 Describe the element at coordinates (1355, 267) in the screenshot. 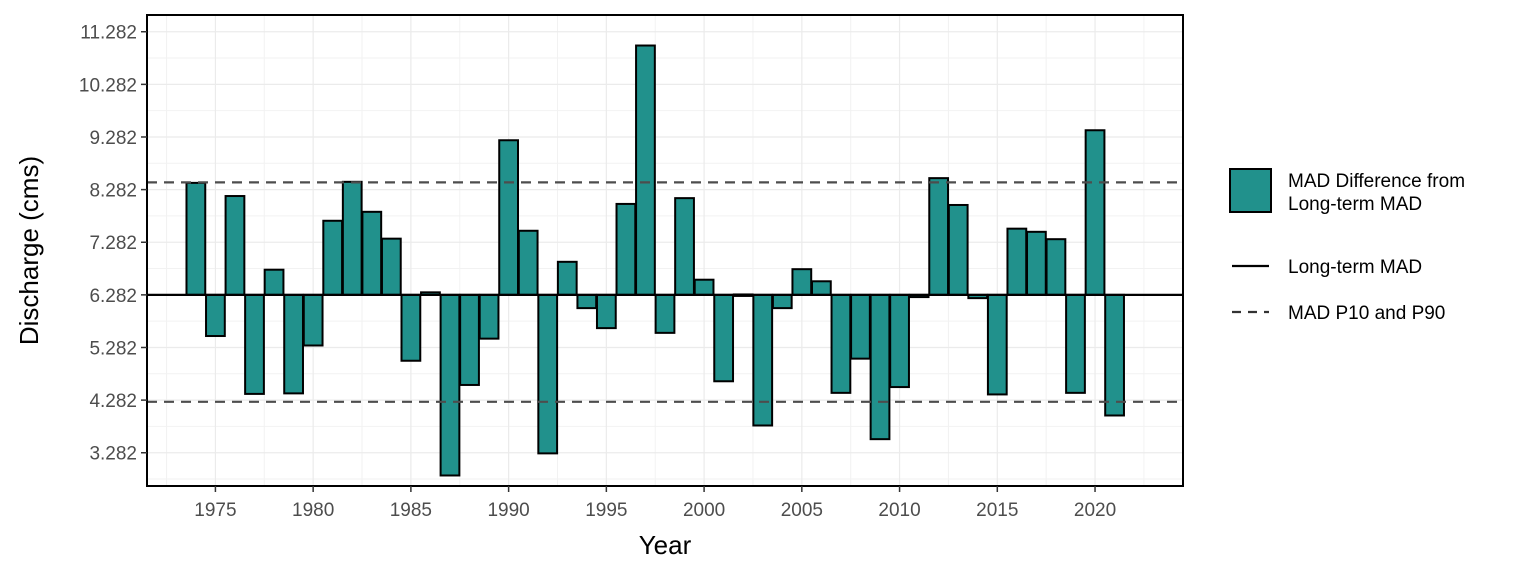

I see `legend-label-long-term-mad: Long-term MAD` at that location.